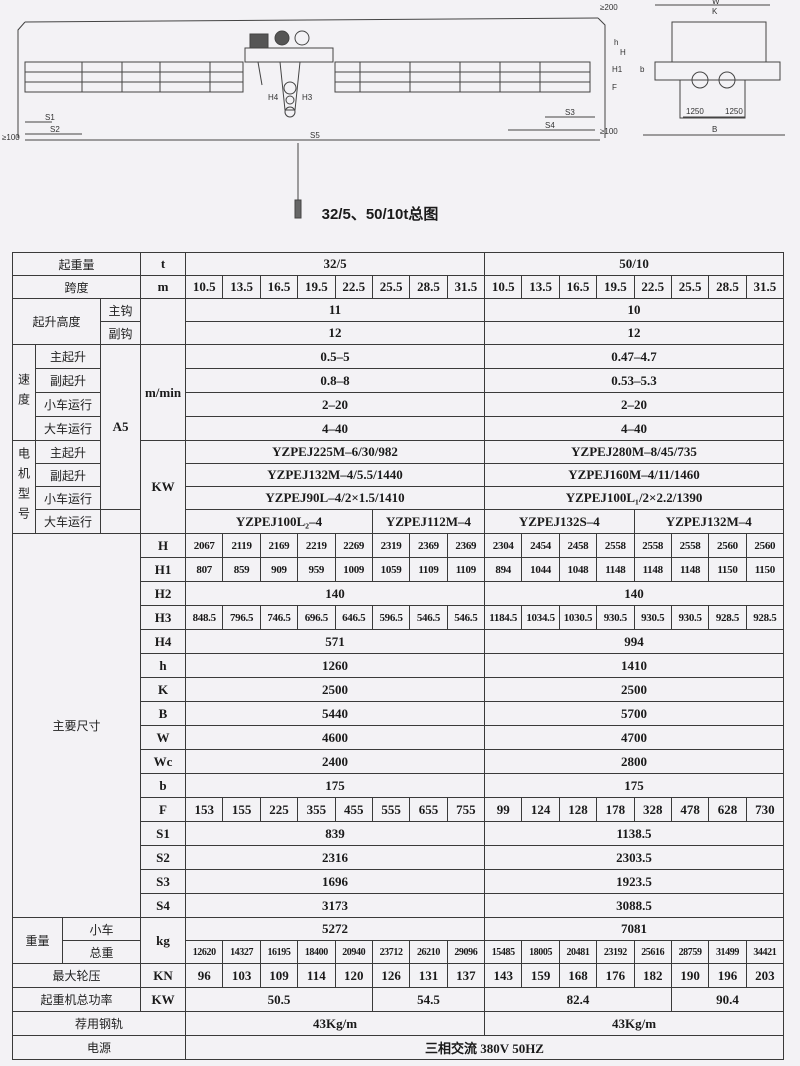  I want to click on value-cell: 155, so click(241, 809).